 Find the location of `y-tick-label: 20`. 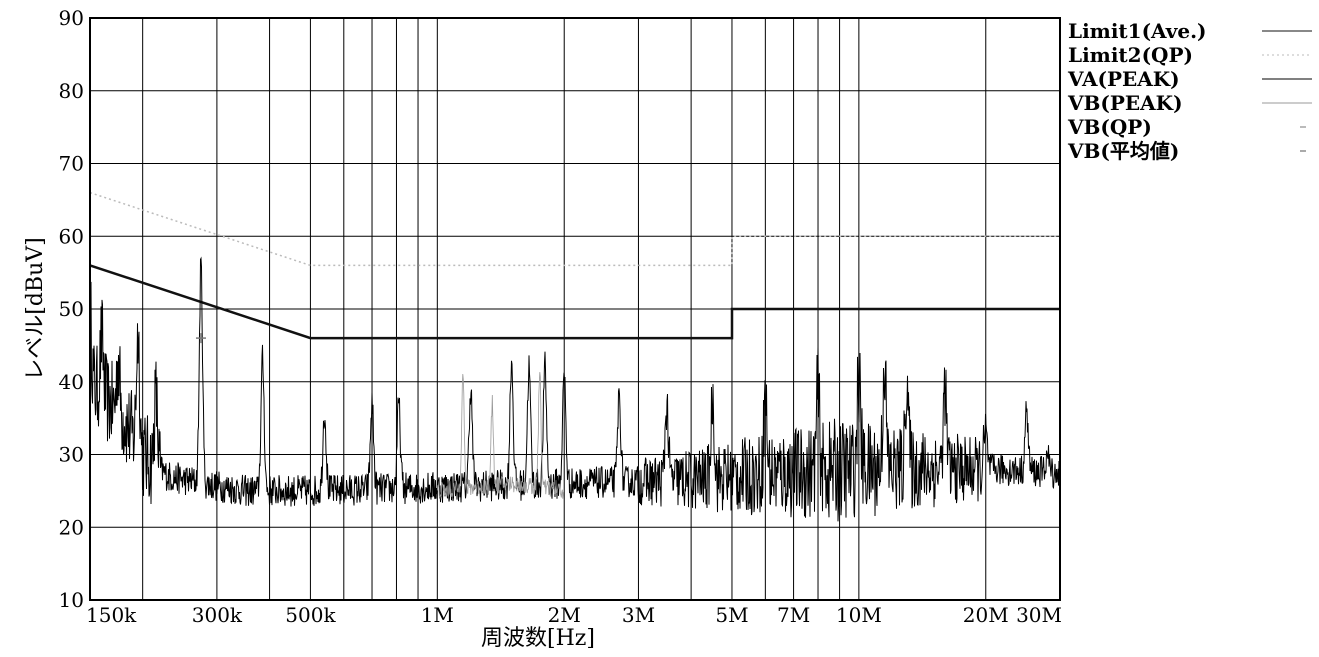

y-tick-label: 20 is located at coordinates (71, 527).